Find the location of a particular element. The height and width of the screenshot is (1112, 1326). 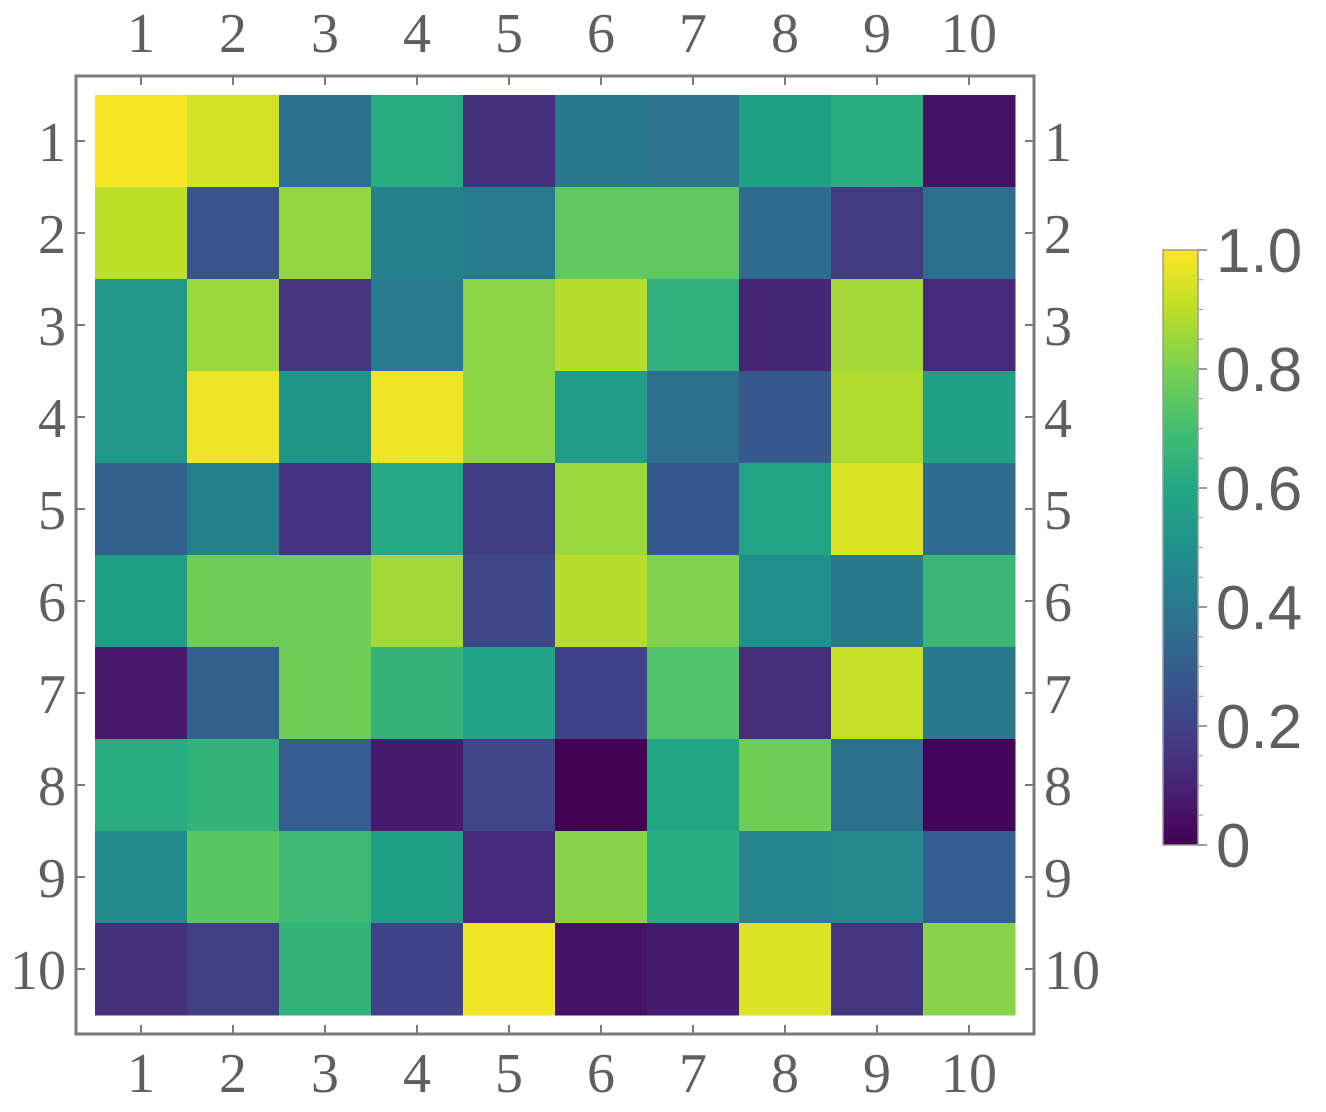

x-tick-label-bottom: 4 is located at coordinates (417, 1074).